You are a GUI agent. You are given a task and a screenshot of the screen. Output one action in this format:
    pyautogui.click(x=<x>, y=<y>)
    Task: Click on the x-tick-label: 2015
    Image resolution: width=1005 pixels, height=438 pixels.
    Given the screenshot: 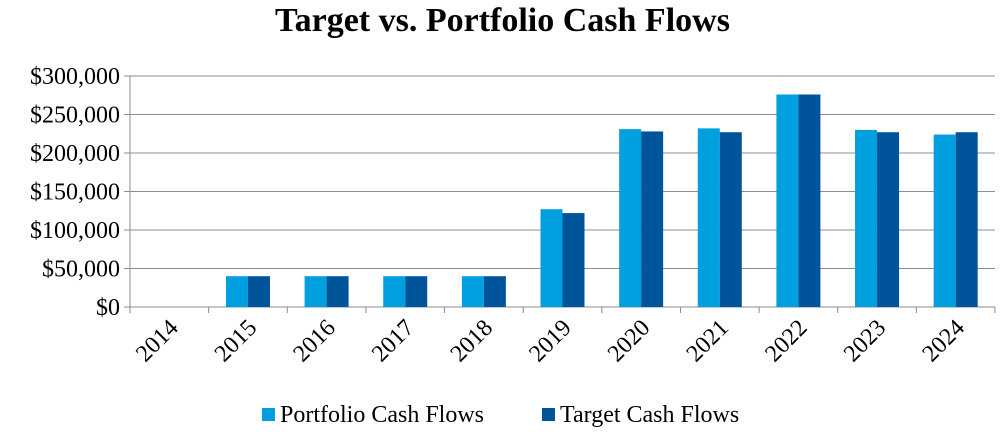 What is the action you would take?
    pyautogui.click(x=236, y=341)
    